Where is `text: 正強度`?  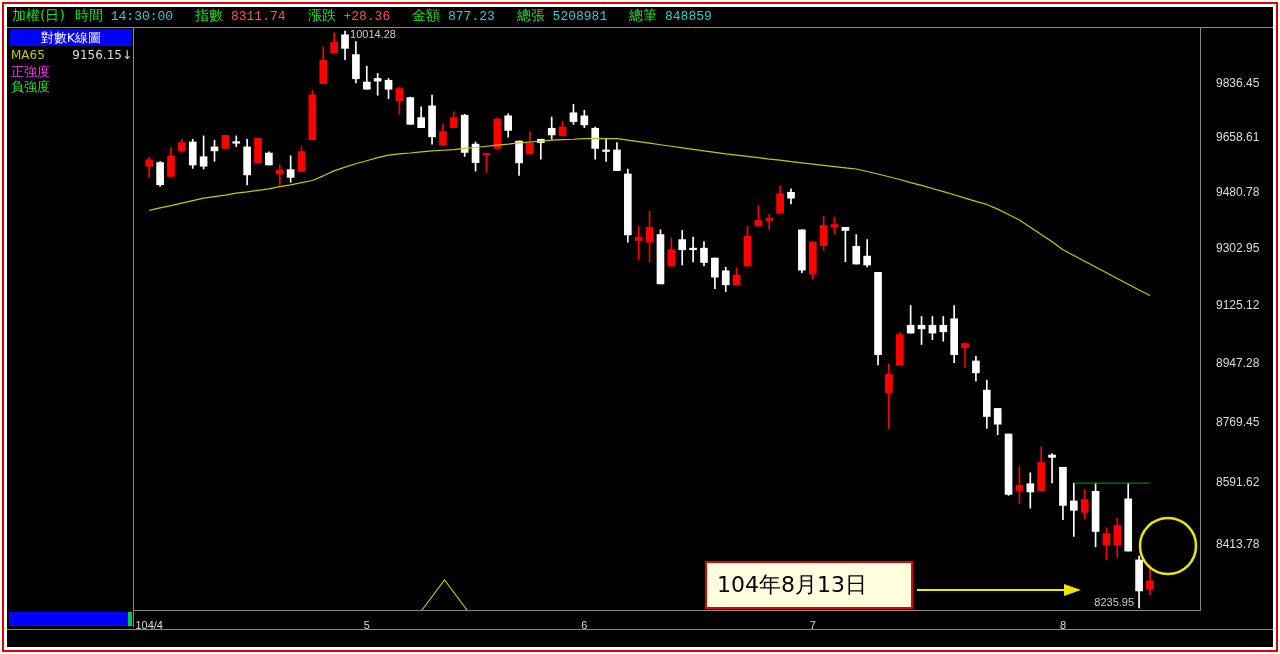
text: 正強度 is located at coordinates (30, 71).